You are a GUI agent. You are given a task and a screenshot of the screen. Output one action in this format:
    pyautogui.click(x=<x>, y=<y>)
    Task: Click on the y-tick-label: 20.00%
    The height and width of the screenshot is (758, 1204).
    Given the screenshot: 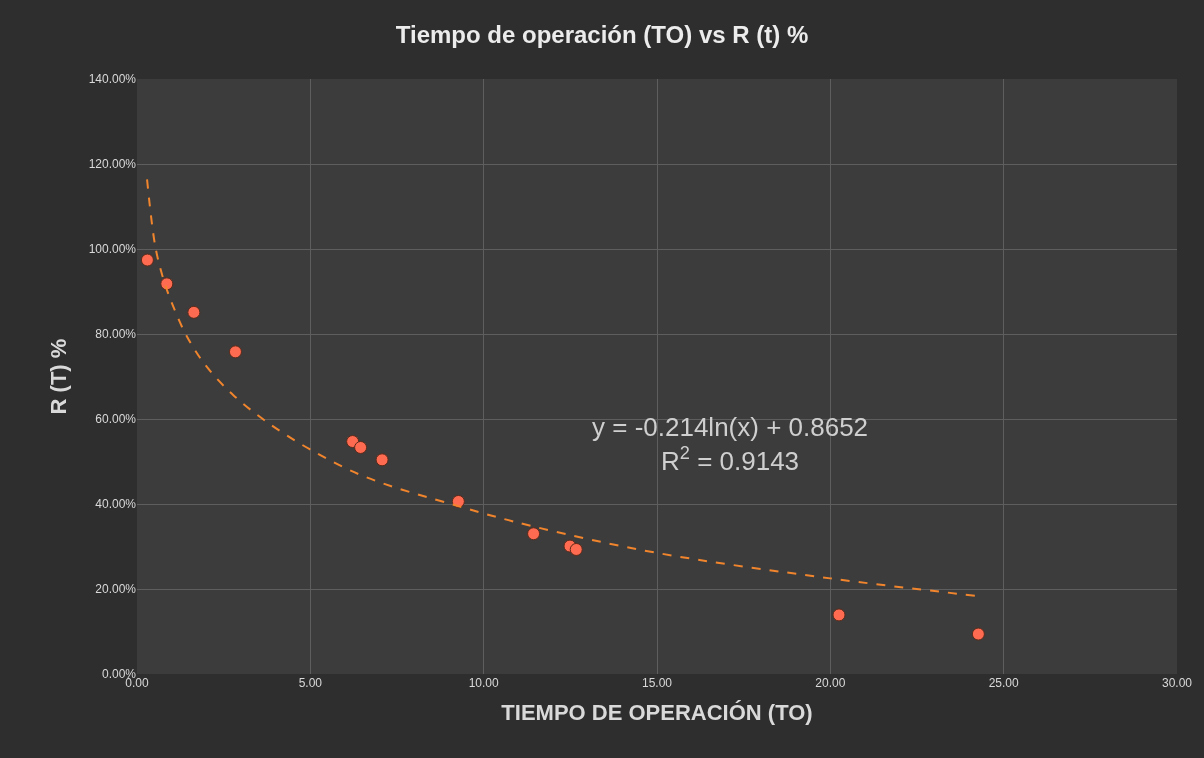 What is the action you would take?
    pyautogui.click(x=116, y=589)
    